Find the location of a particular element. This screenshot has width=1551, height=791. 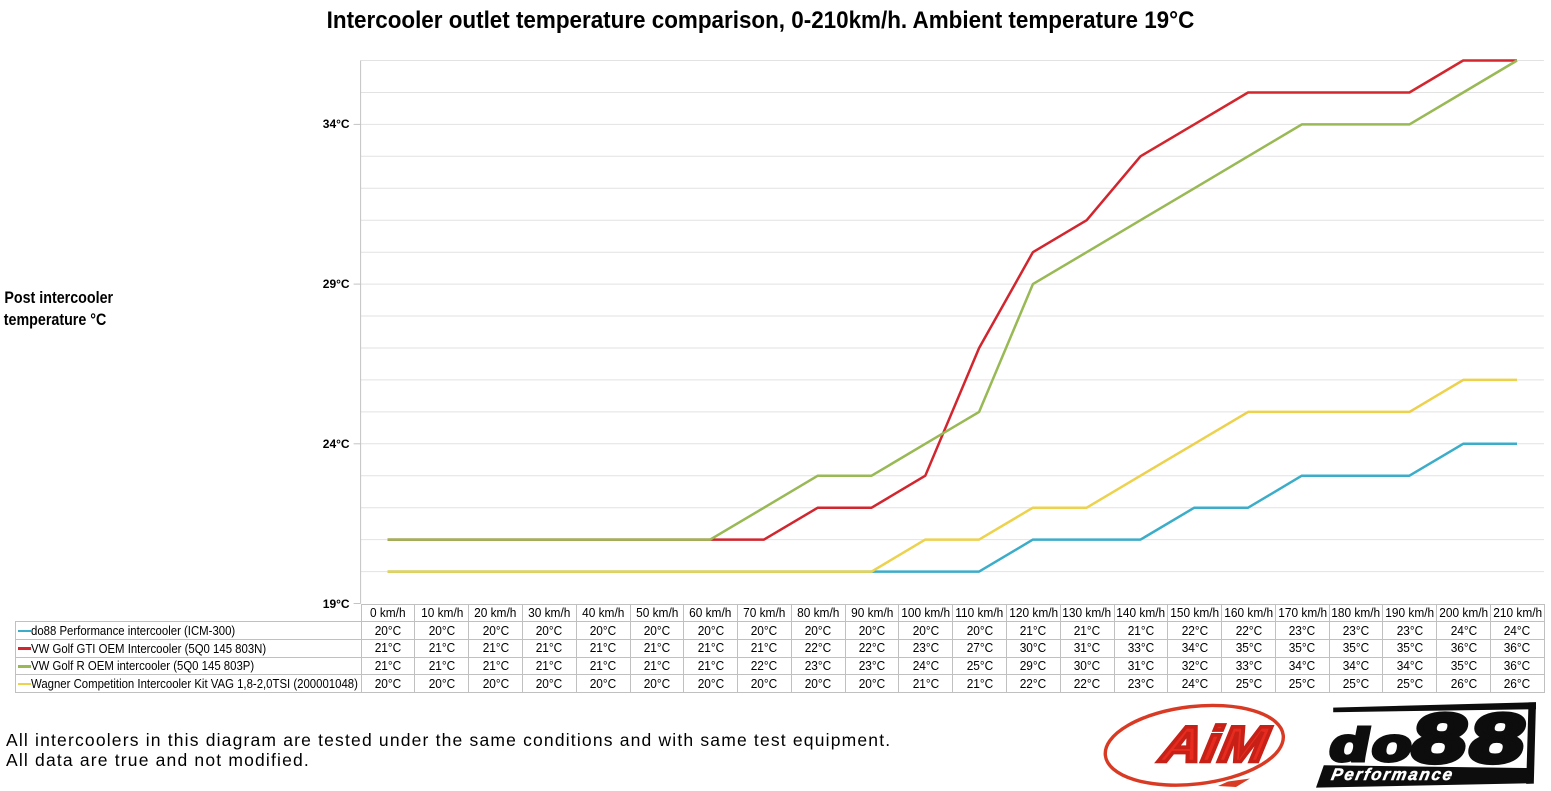

svg-text: AiM is located at coordinates (1214, 745).